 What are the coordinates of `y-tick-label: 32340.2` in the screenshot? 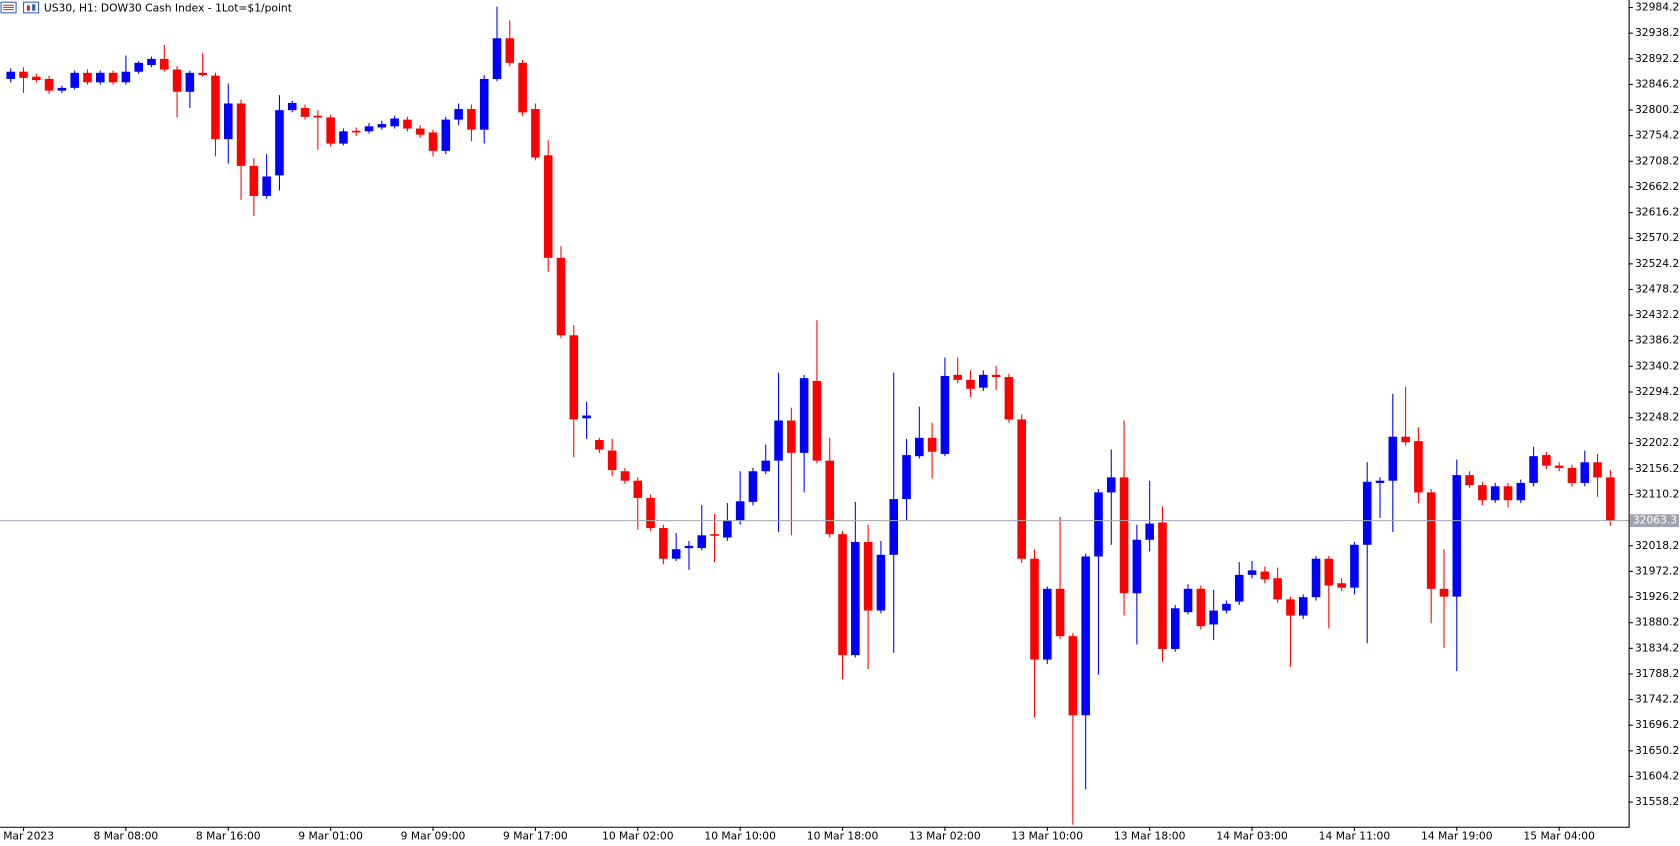 It's located at (1657, 365).